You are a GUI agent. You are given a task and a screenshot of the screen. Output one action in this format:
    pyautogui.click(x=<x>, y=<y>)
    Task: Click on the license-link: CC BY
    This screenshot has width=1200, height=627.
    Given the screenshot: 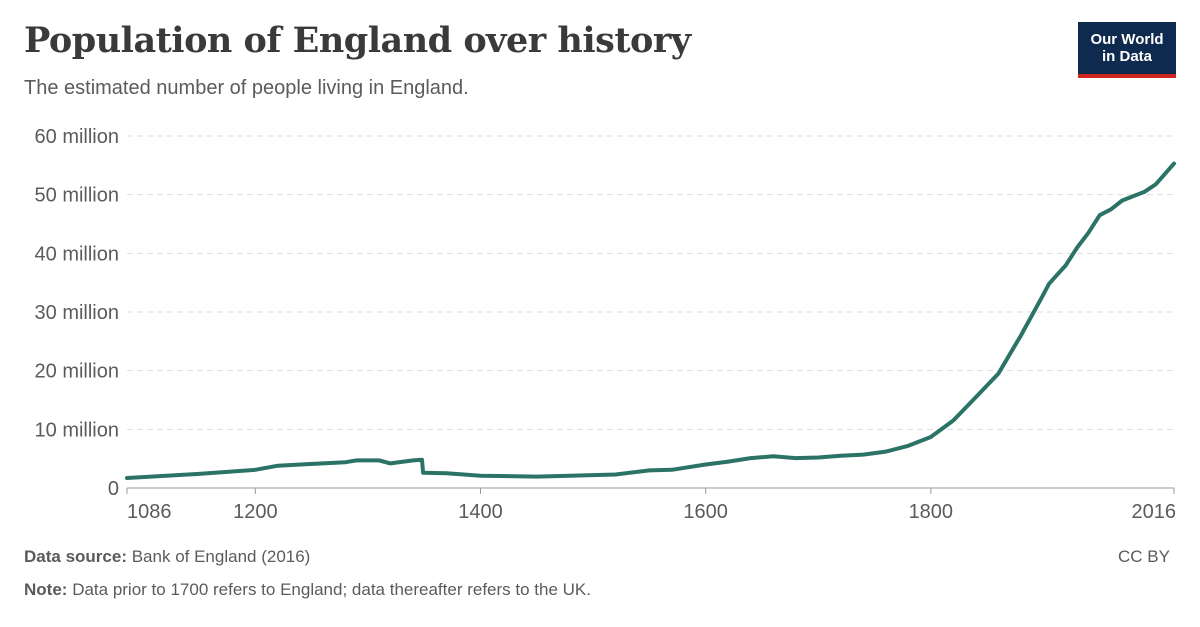 What is the action you would take?
    pyautogui.click(x=1144, y=556)
    